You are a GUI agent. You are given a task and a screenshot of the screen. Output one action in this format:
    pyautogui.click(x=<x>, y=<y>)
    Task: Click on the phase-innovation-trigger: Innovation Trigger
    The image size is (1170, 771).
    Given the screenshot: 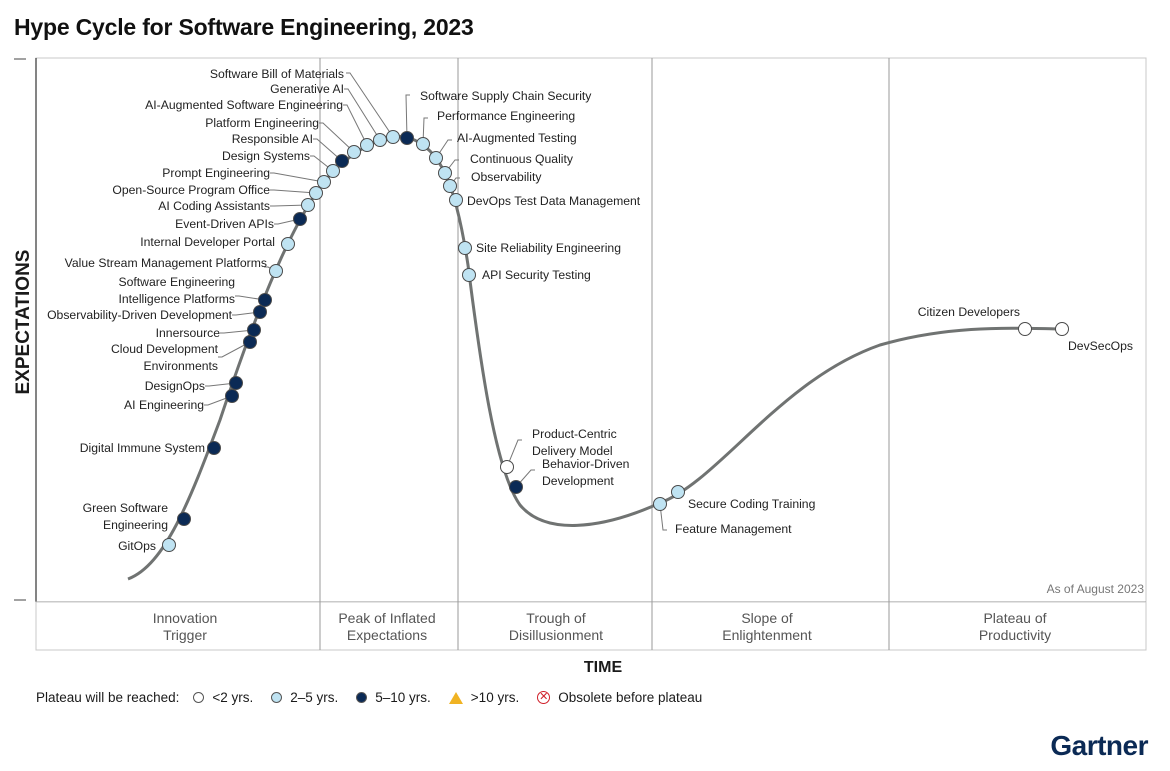 What is the action you would take?
    pyautogui.click(x=185, y=626)
    